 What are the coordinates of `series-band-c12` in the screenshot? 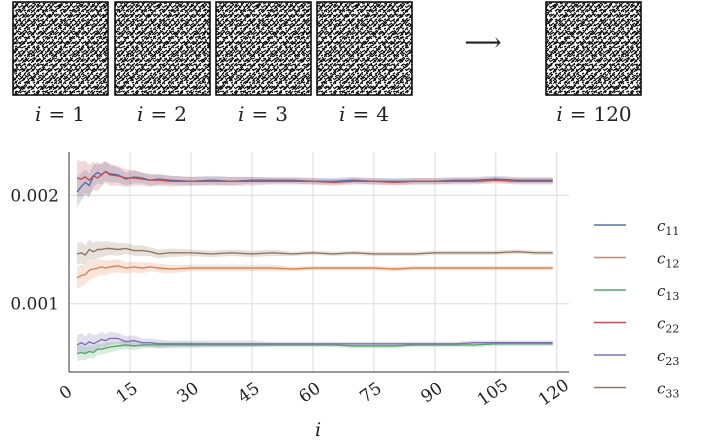 It's located at (315, 274).